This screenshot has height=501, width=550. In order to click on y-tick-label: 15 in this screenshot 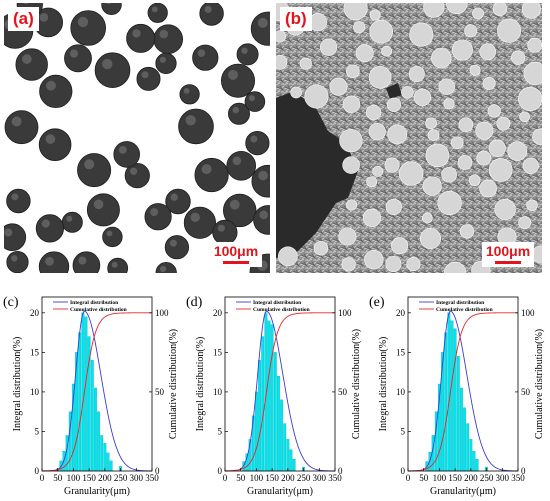, I will do `click(401, 352)`.